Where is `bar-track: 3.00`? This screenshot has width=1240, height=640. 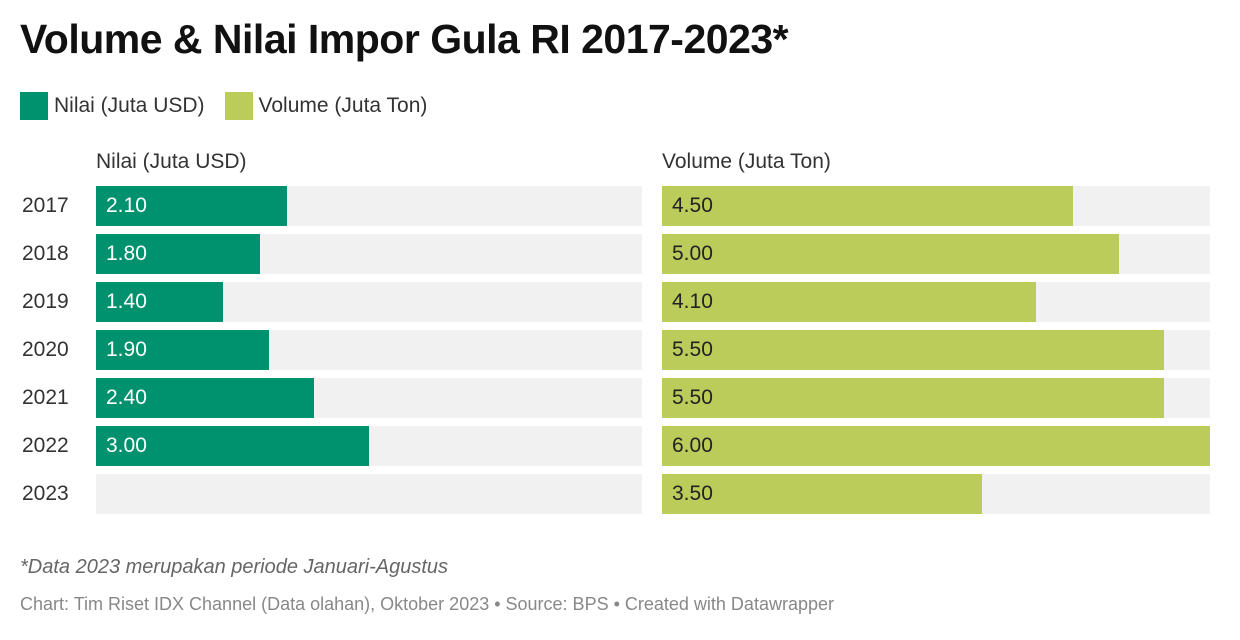
bar-track: 3.00 is located at coordinates (369, 446).